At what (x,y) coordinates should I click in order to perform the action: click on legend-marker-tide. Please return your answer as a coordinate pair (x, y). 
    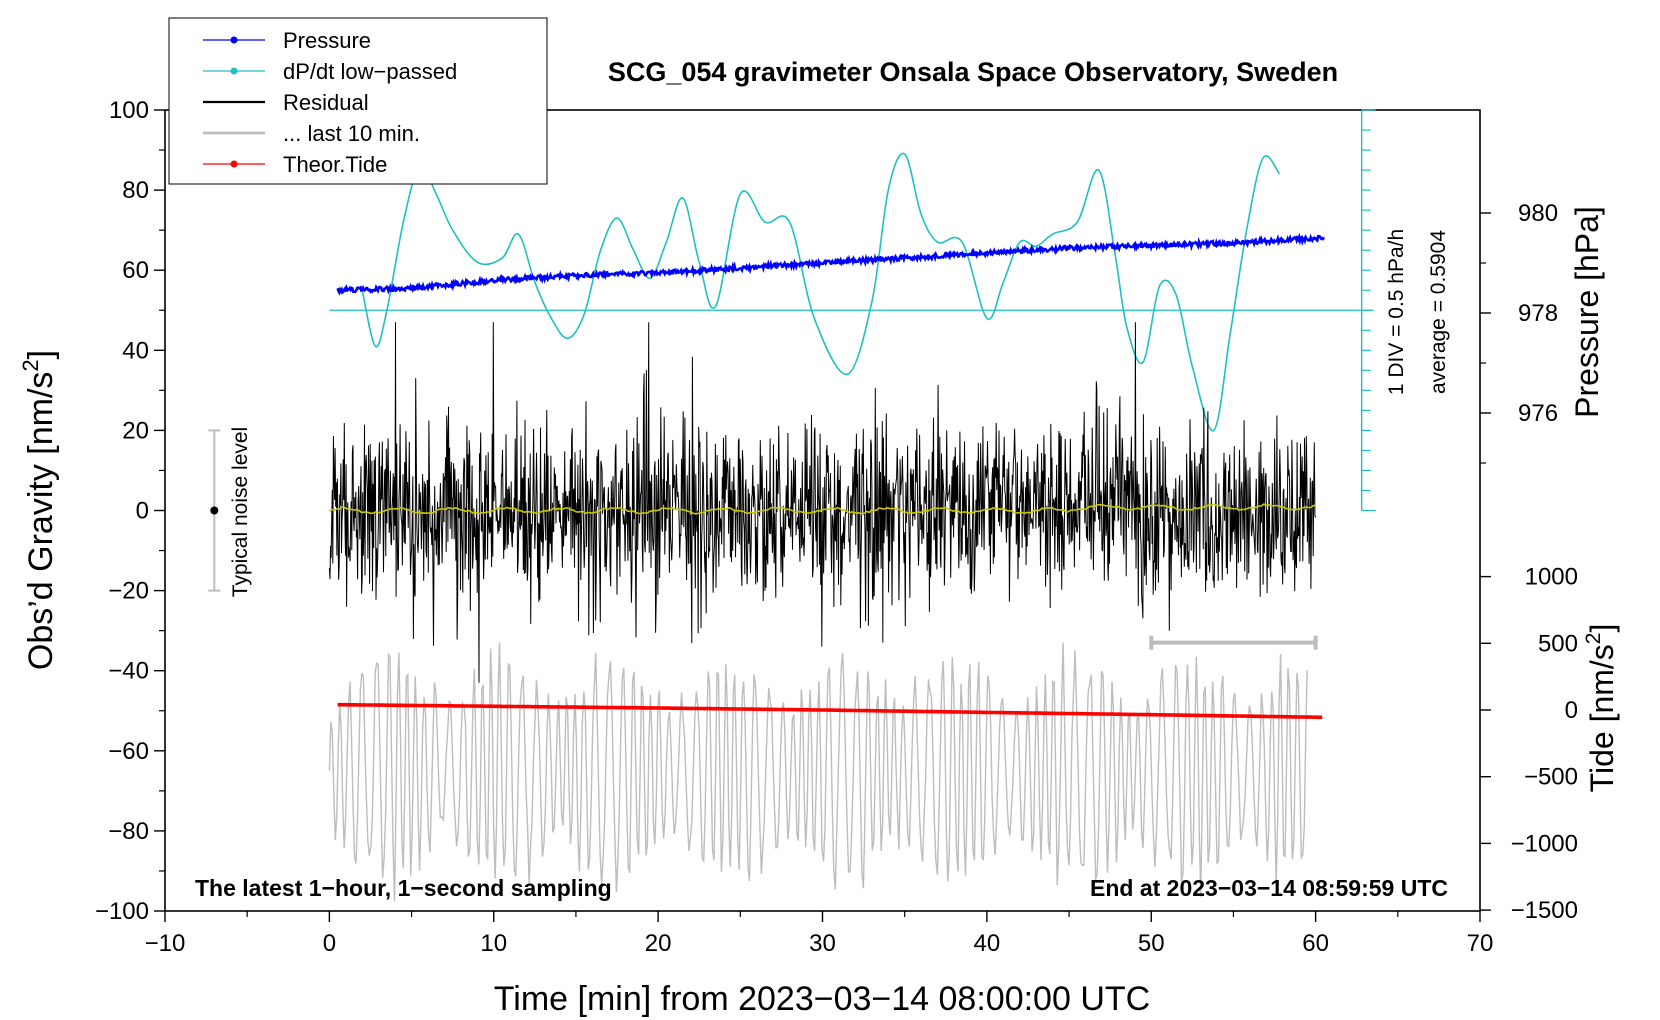
    Looking at the image, I should click on (234, 164).